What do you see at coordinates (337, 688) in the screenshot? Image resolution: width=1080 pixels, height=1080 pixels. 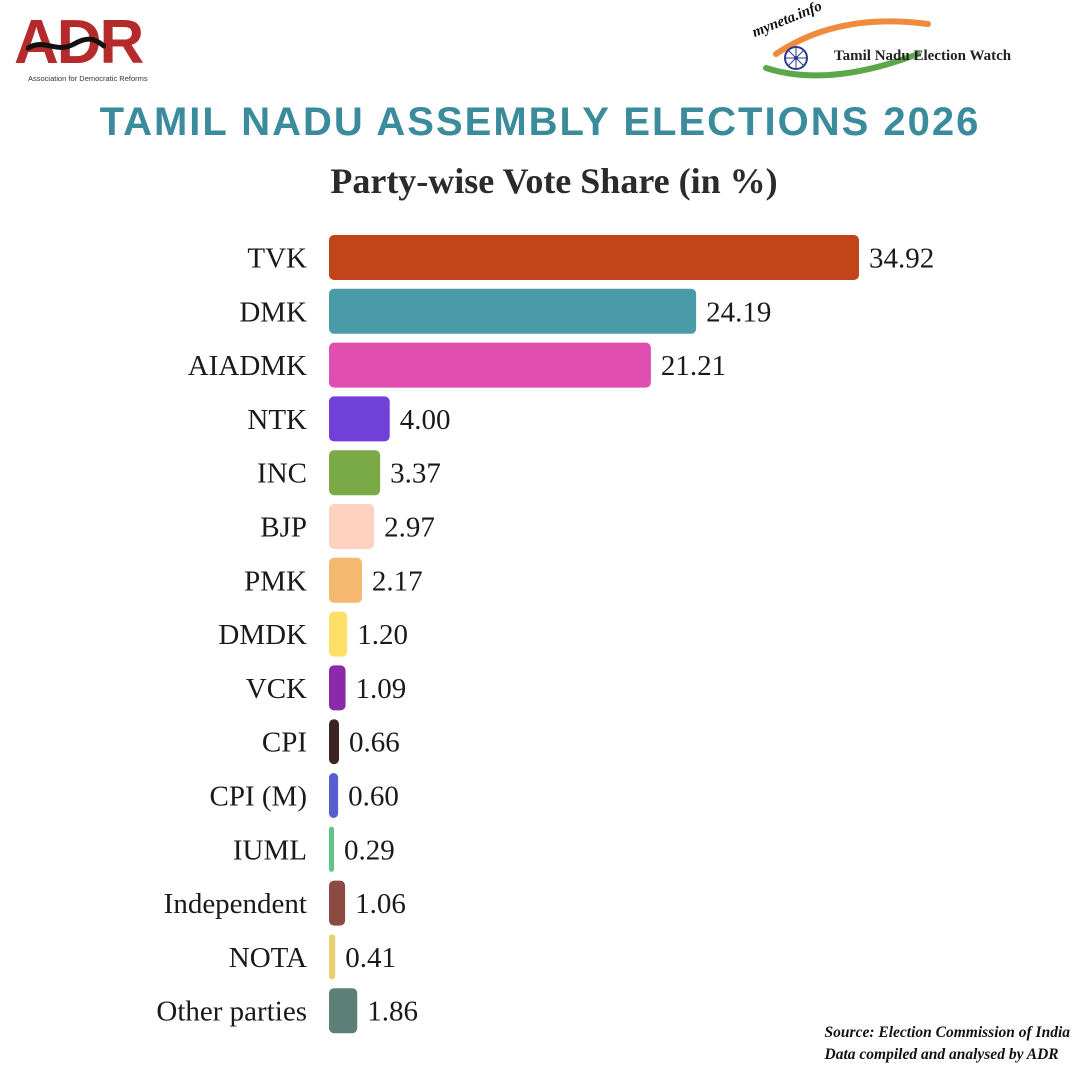 I see `bar-vck` at bounding box center [337, 688].